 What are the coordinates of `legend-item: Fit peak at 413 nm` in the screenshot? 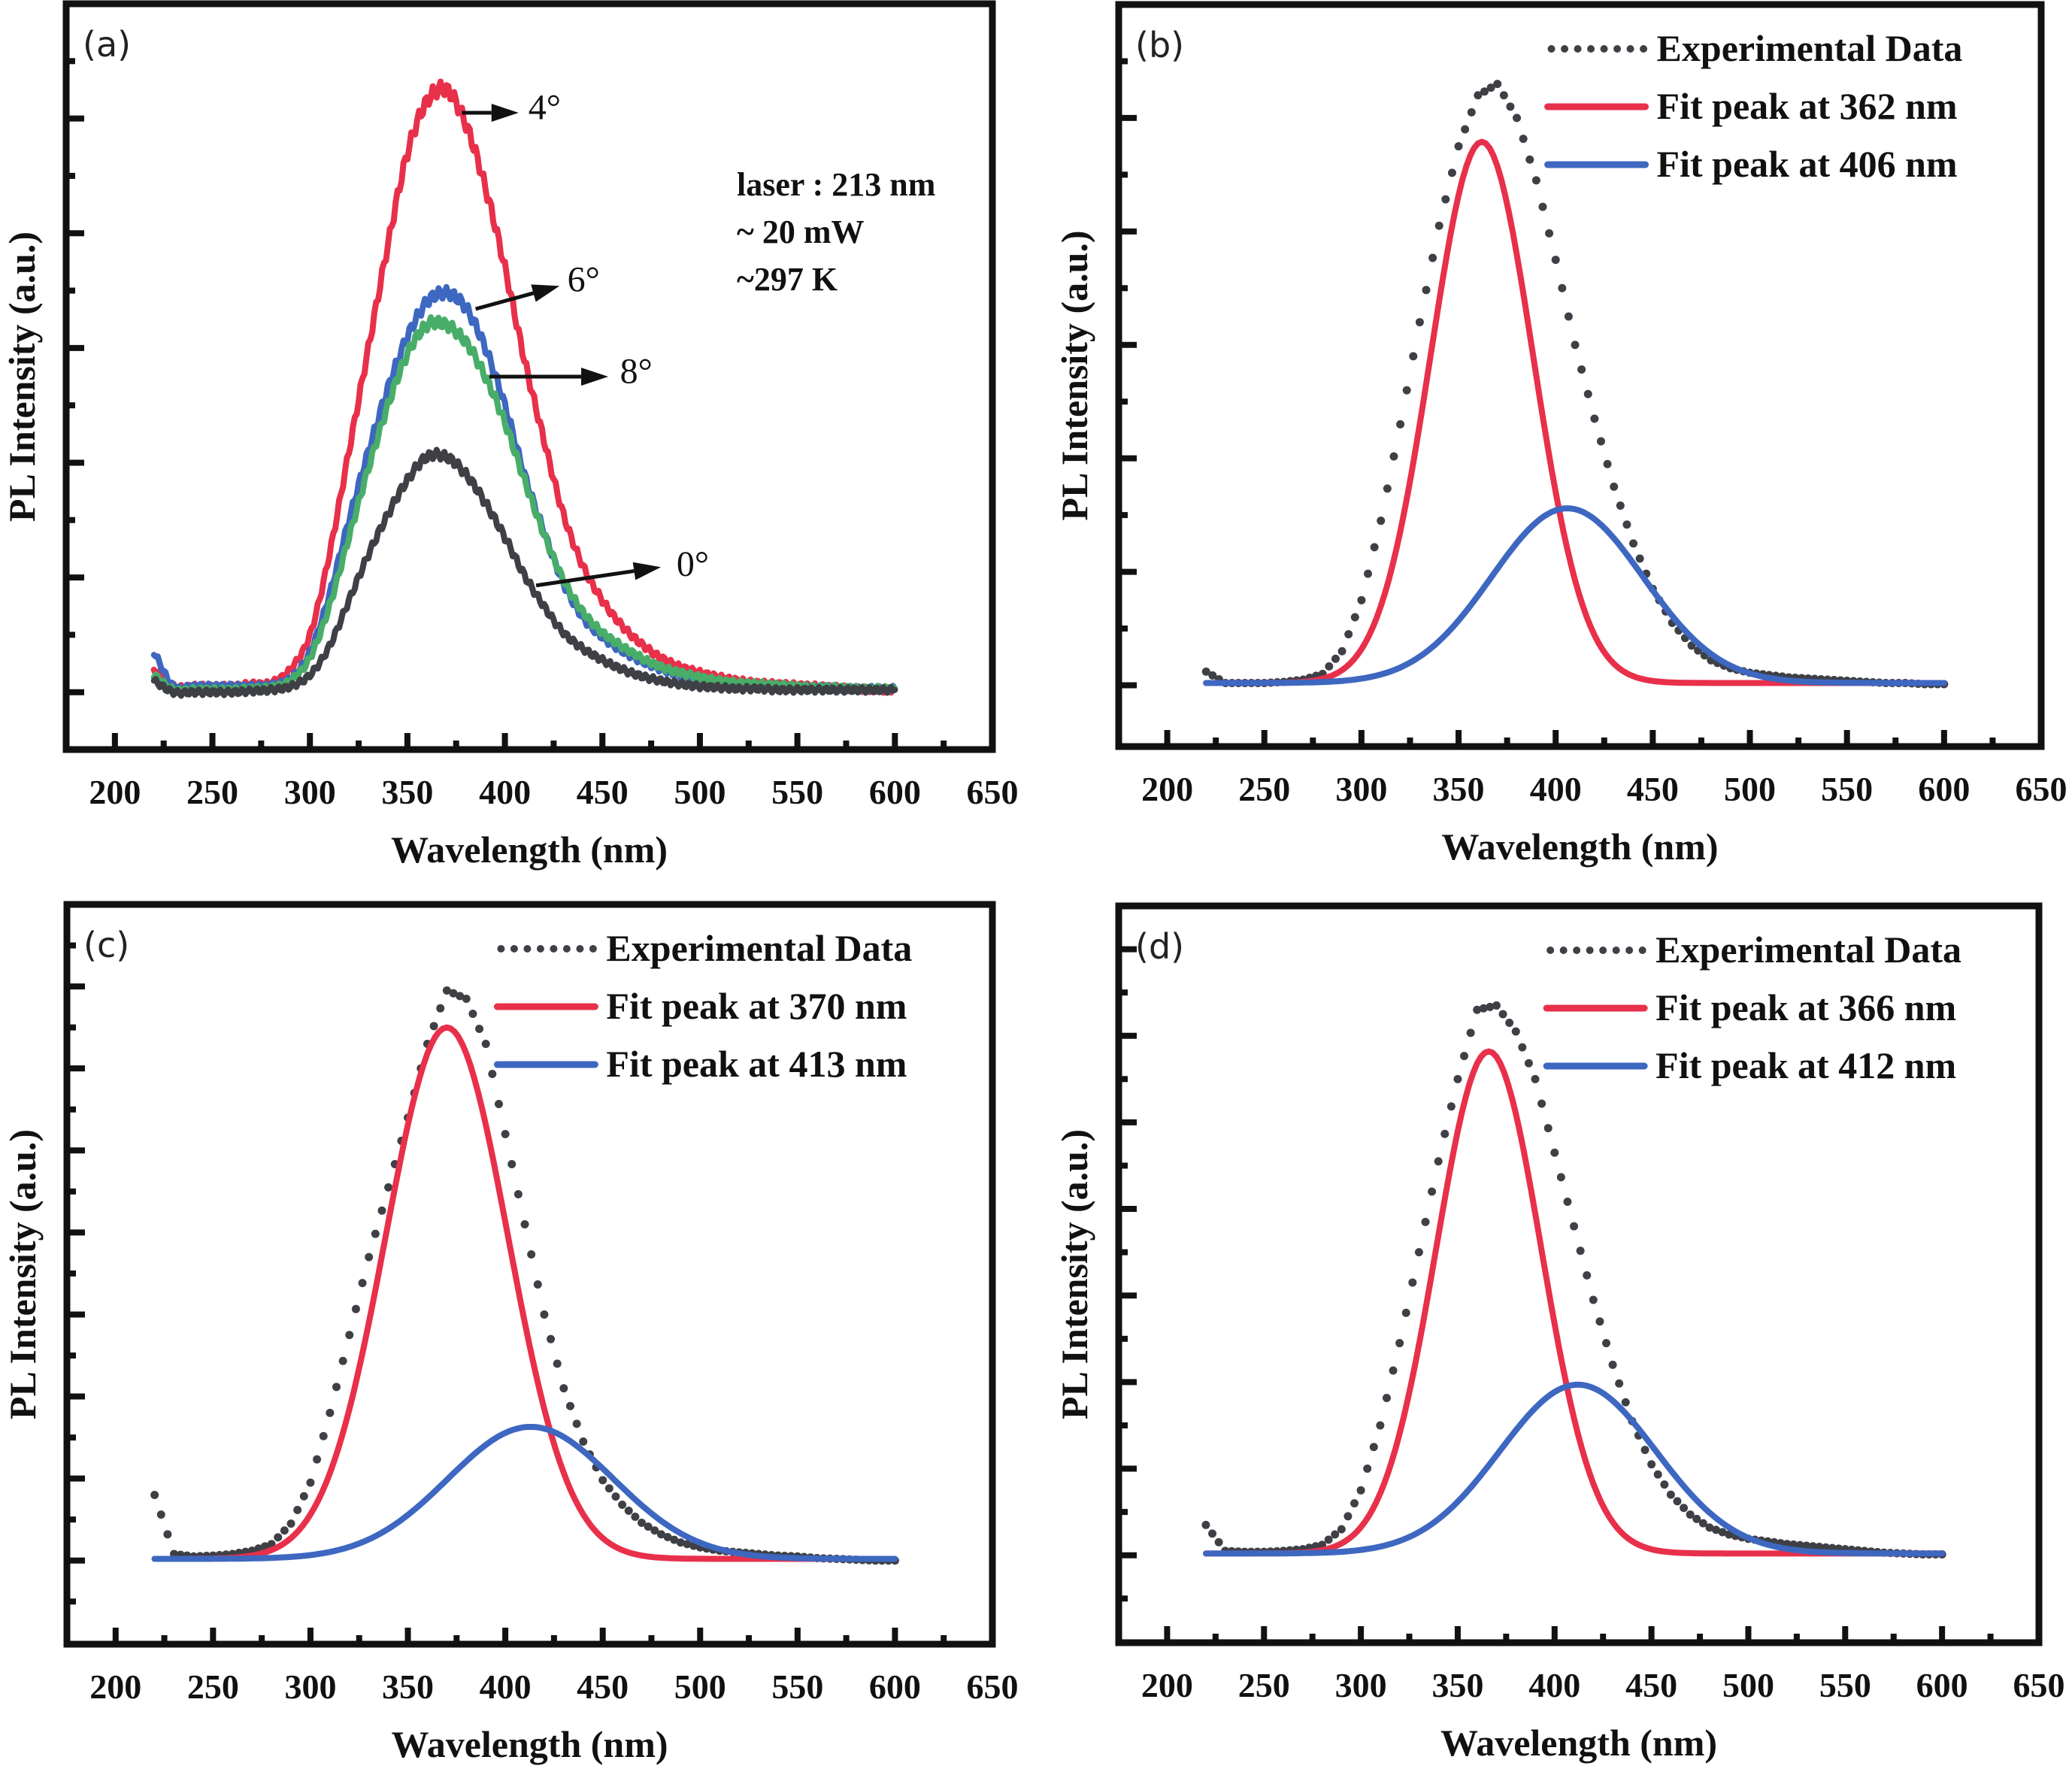 It's located at (700, 1064).